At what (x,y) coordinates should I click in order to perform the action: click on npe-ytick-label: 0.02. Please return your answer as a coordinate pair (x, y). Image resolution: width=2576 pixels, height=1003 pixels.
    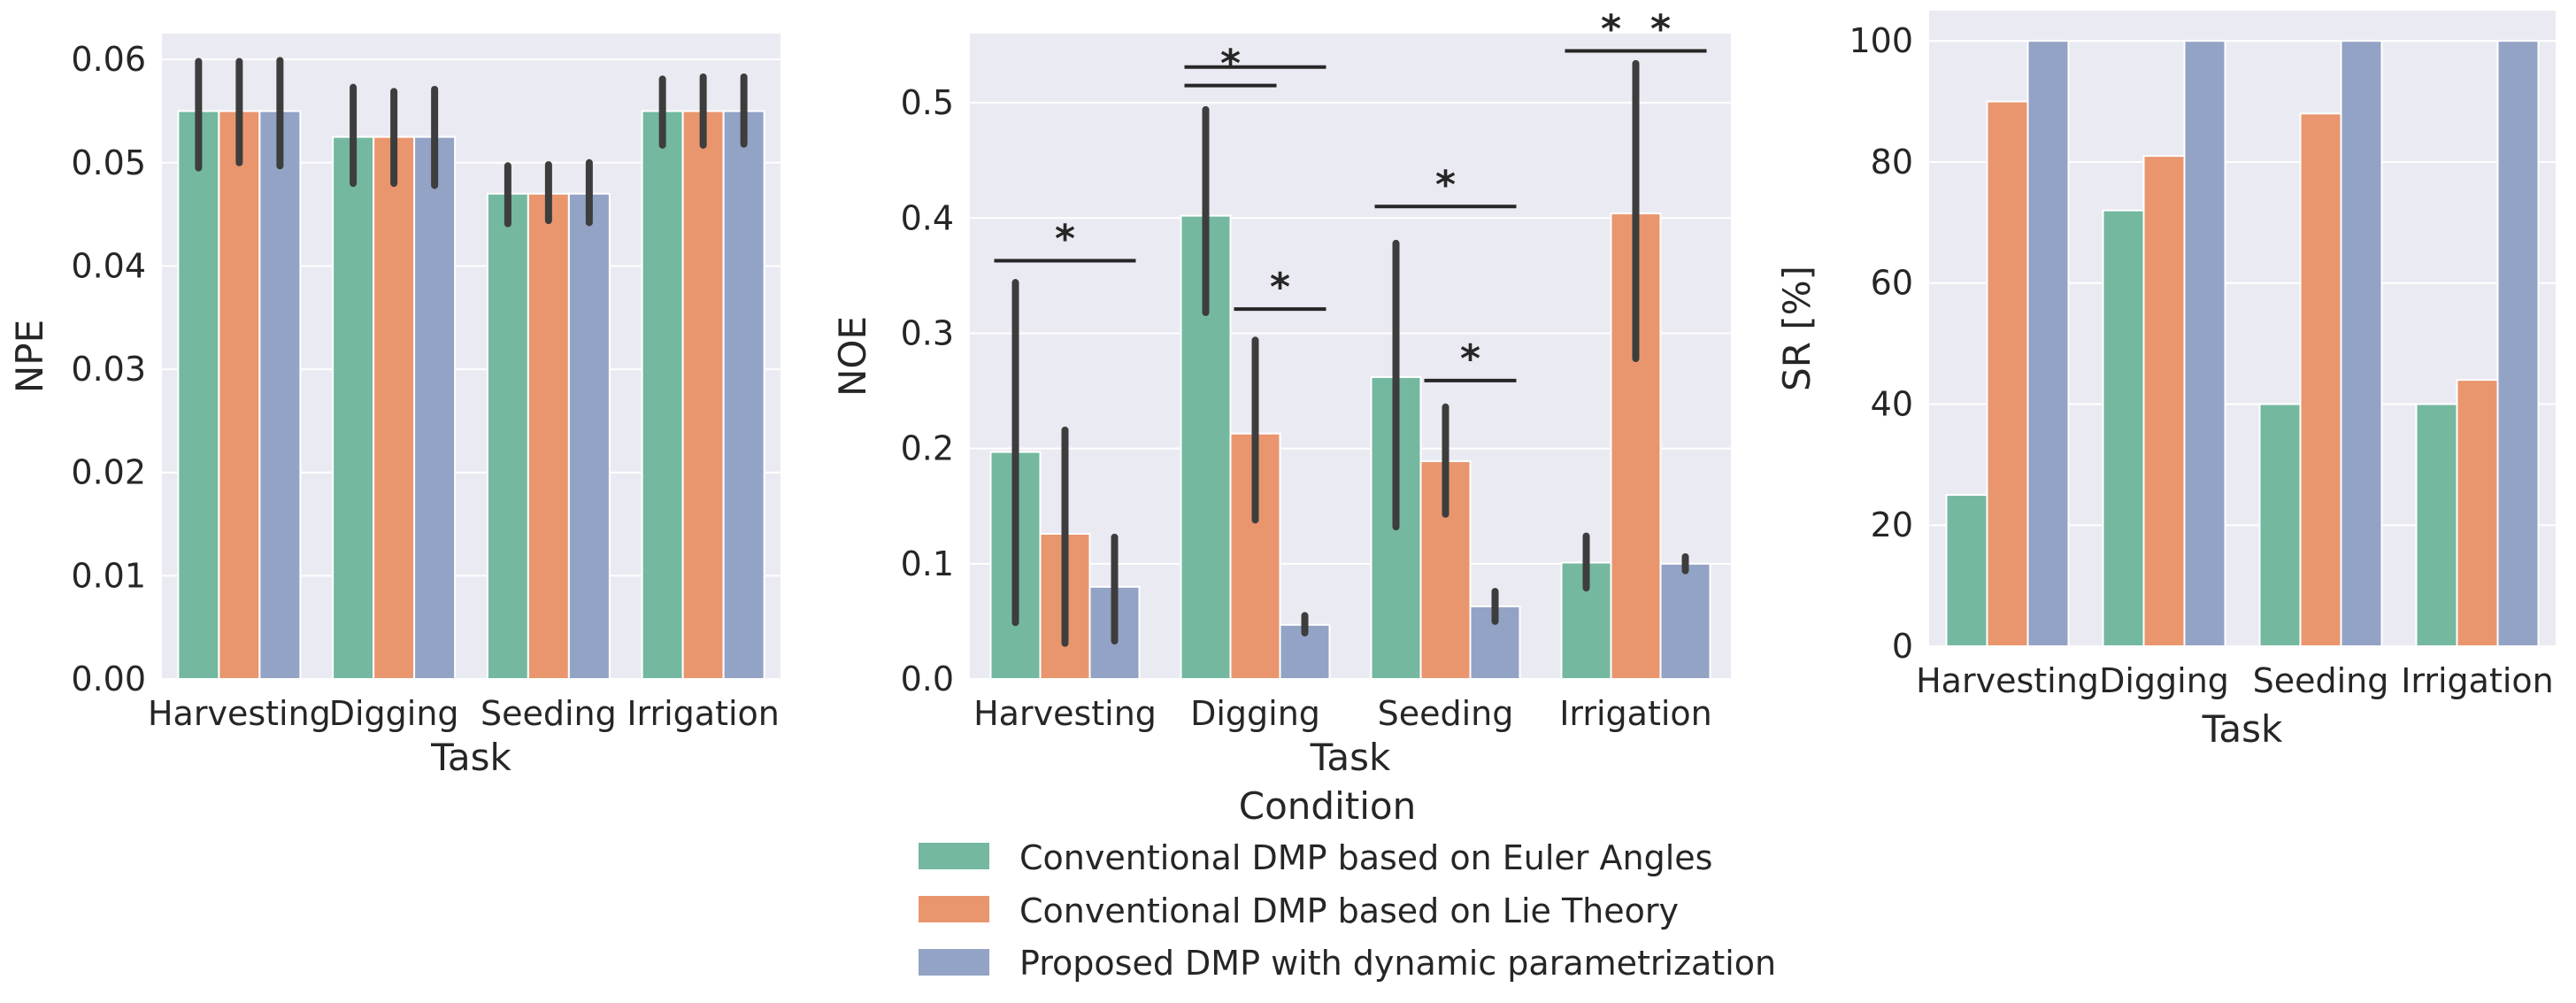
    Looking at the image, I should click on (108, 472).